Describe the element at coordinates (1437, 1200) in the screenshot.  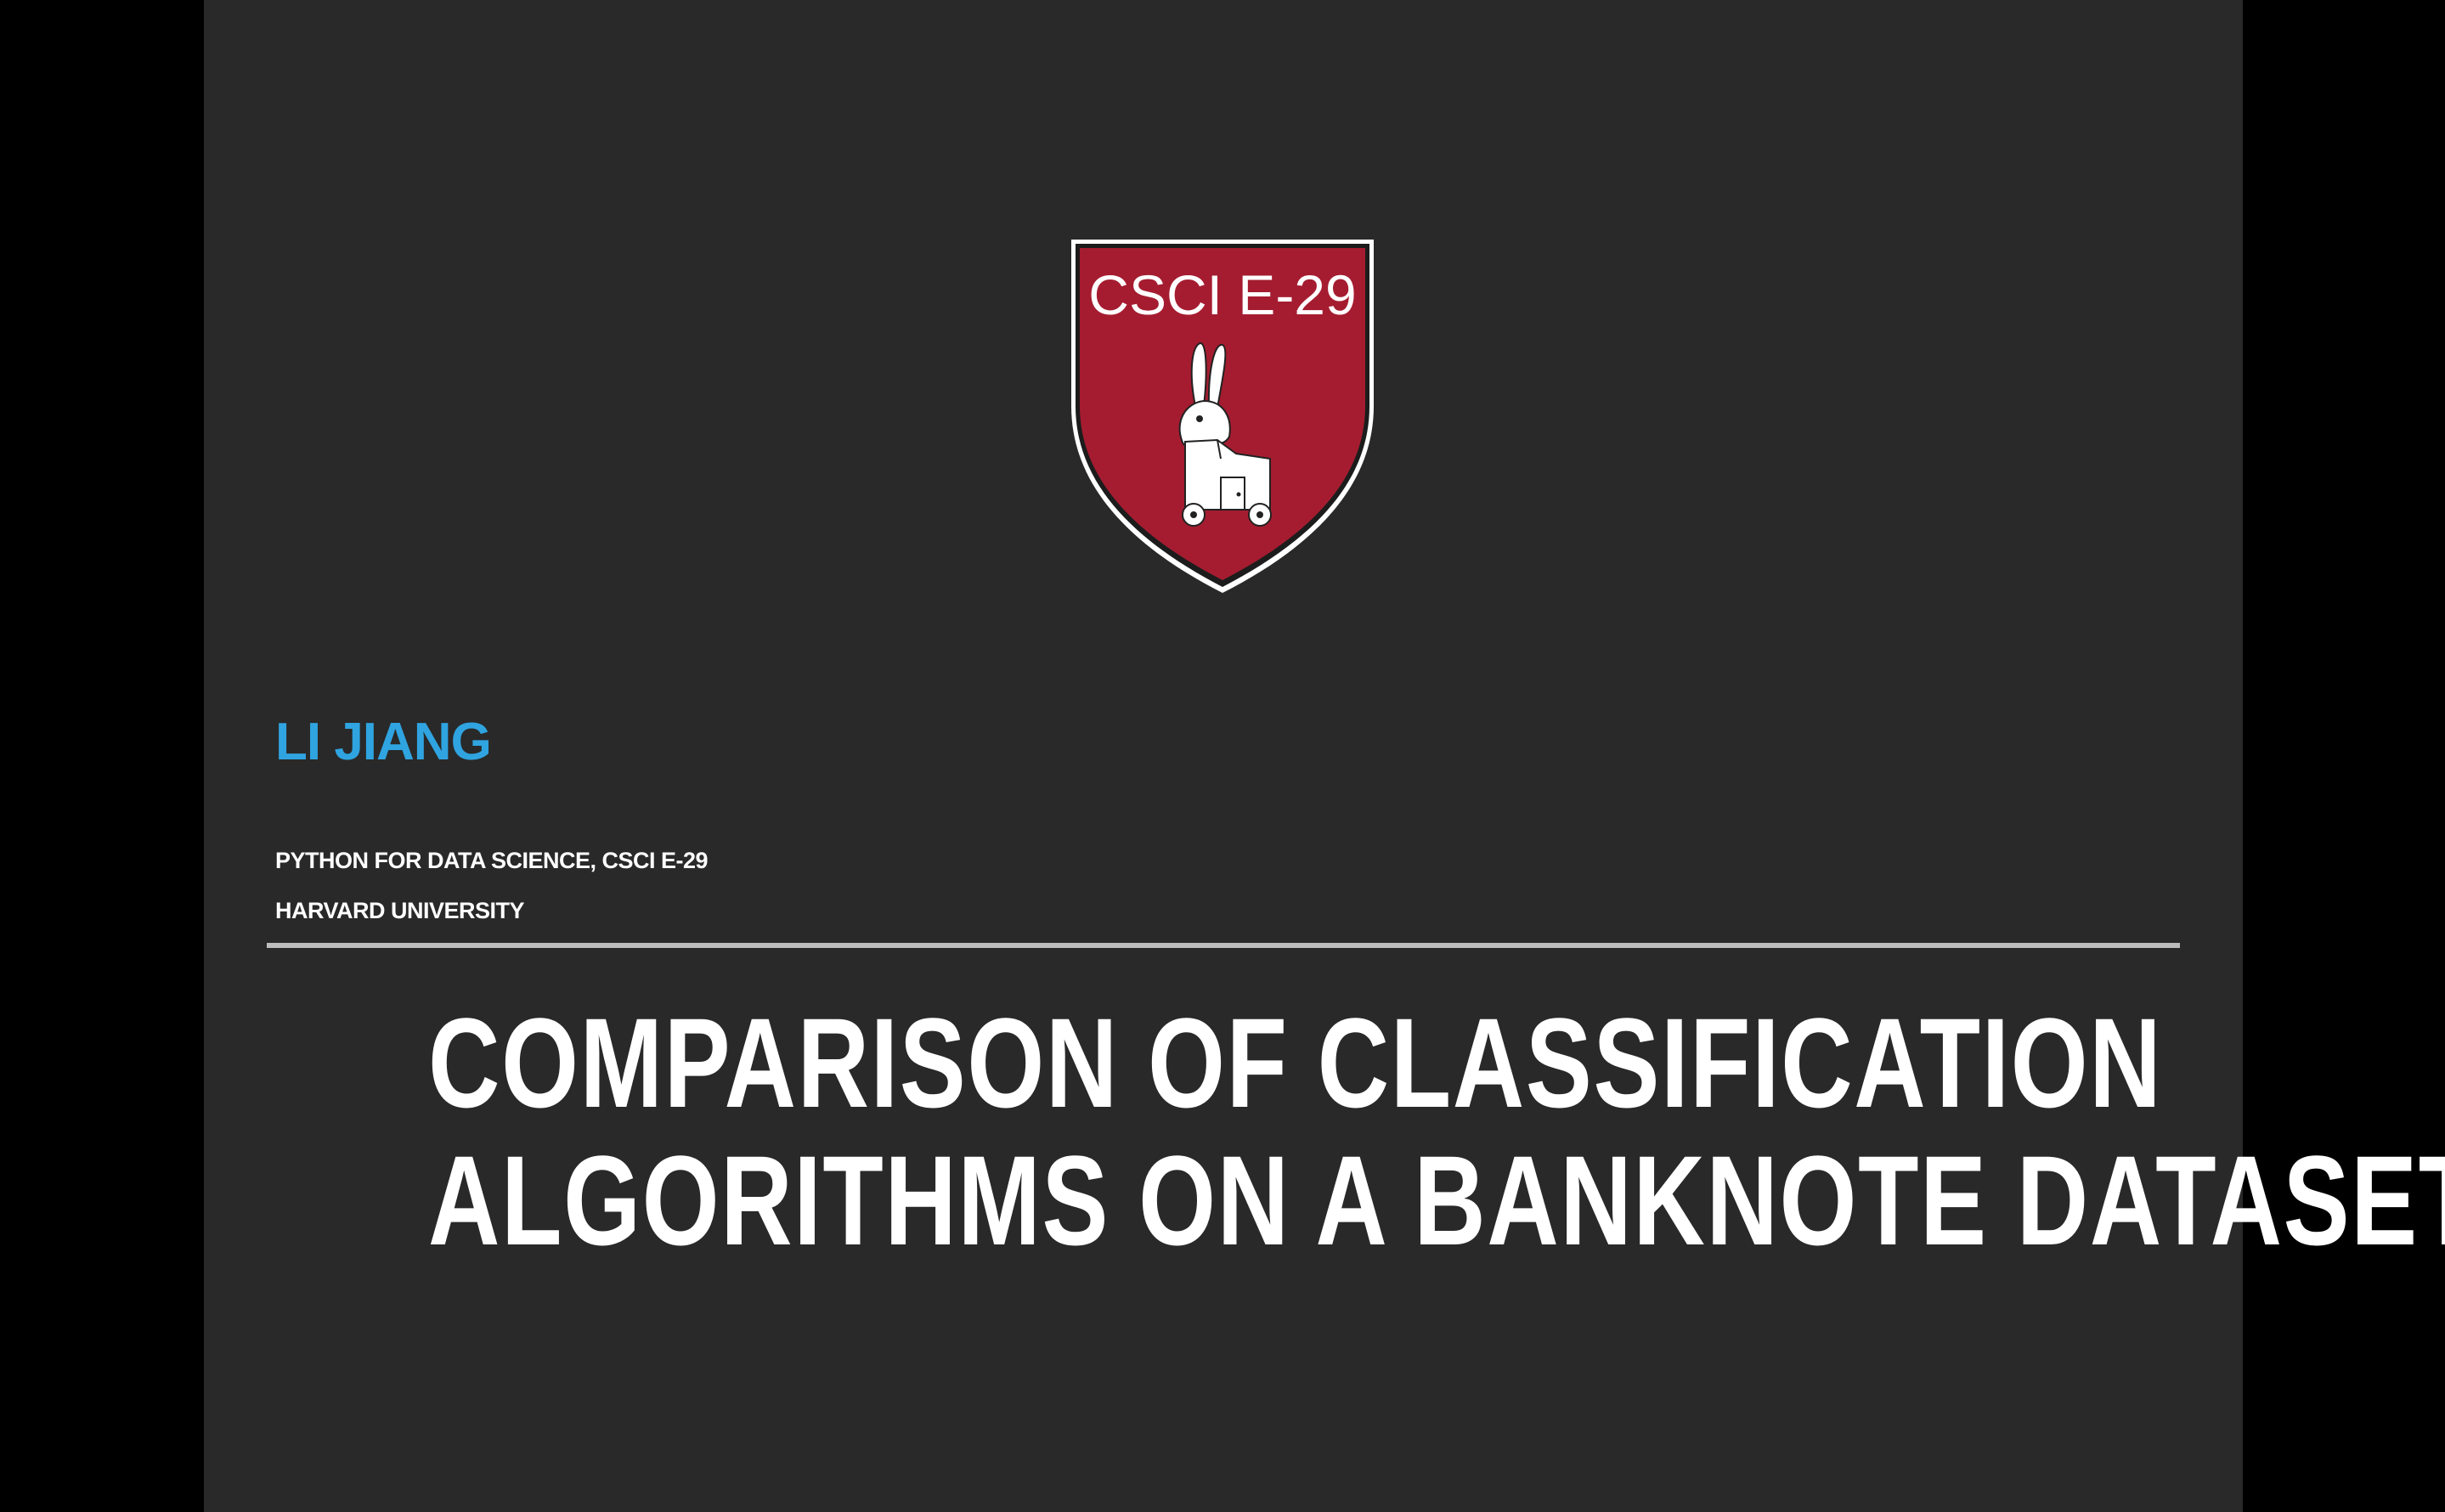
I see `title-line-2: ALGORITHMS ON A BANKNOTE DATASET` at that location.